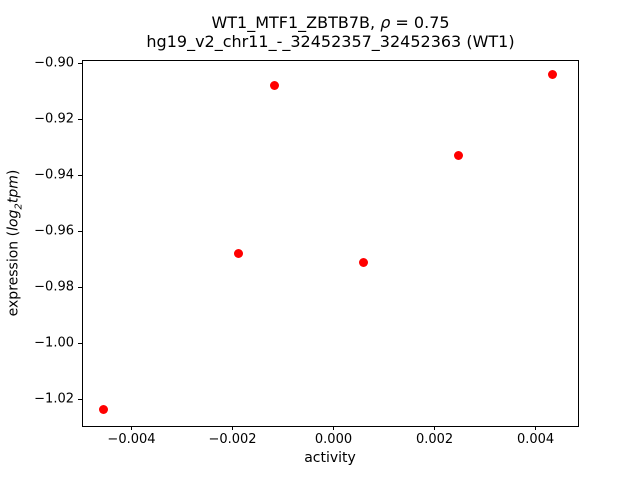  Describe the element at coordinates (296, 22) in the screenshot. I see `title-gene-names: WT1_MTF1_ZBTB7B,` at that location.